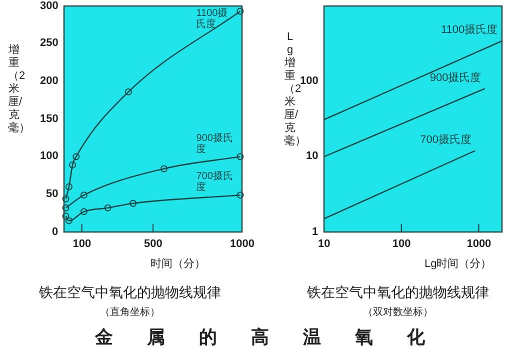 The image size is (520, 355). What do you see at coordinates (130, 312) in the screenshot?
I see `text: （直角坐标）` at bounding box center [130, 312].